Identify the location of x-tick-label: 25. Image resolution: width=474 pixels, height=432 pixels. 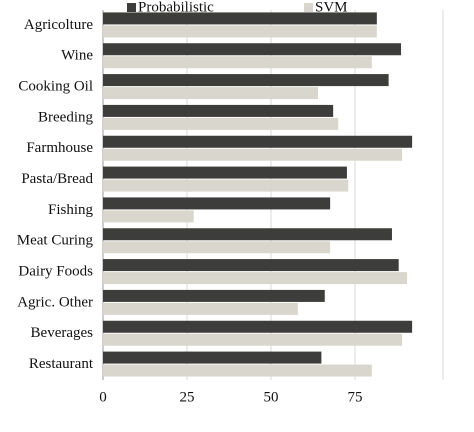
(187, 397).